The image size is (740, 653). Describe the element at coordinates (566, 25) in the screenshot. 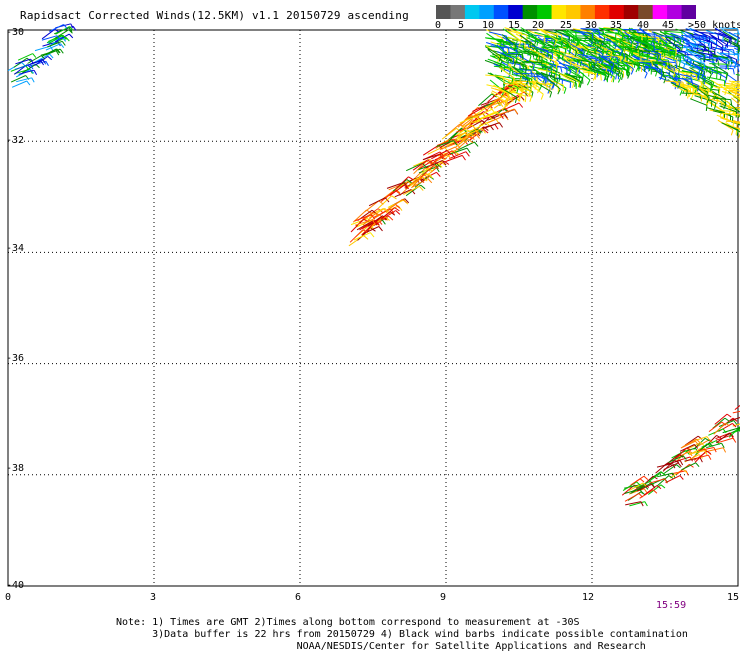

I see `legend-label: 25` at that location.